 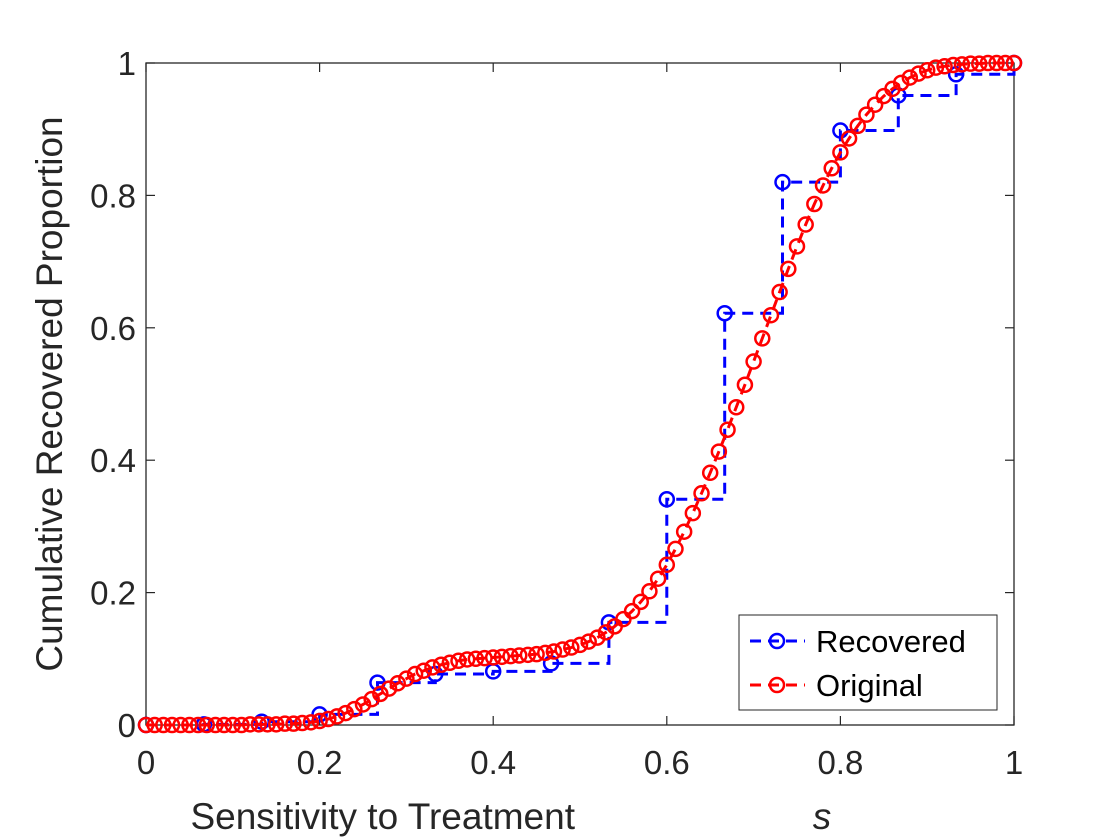 What do you see at coordinates (146, 762) in the screenshot?
I see `x-tick-label: 0` at bounding box center [146, 762].